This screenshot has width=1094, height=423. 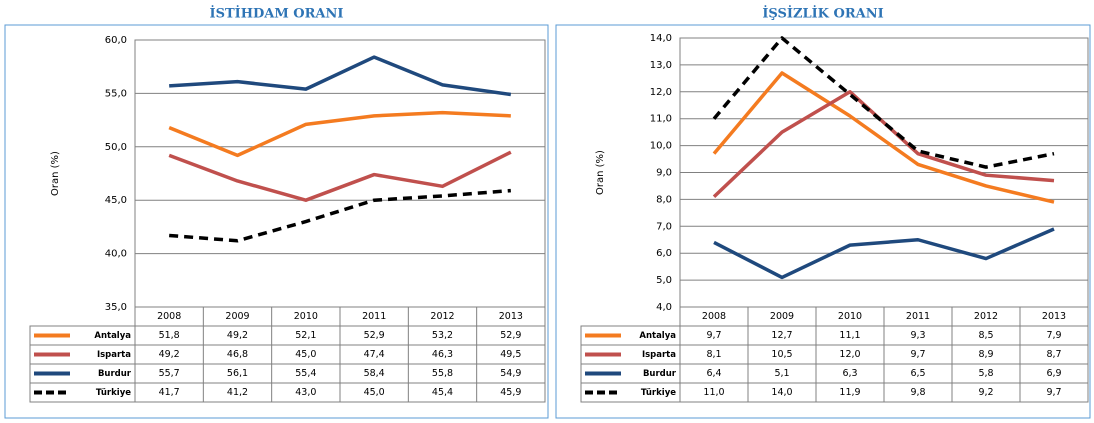 What do you see at coordinates (849, 335) in the screenshot?
I see `value-label: 11,1` at bounding box center [849, 335].